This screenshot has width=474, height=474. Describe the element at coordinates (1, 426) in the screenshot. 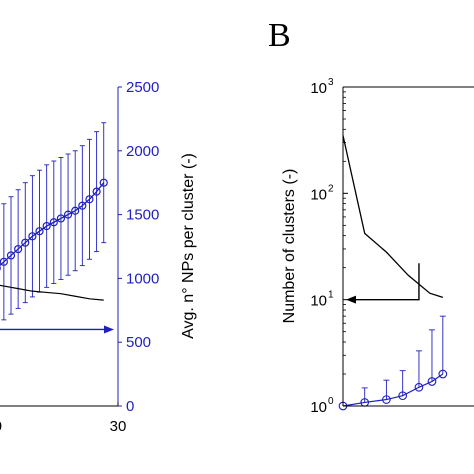

I see `x-tick-label: 0` at that location.